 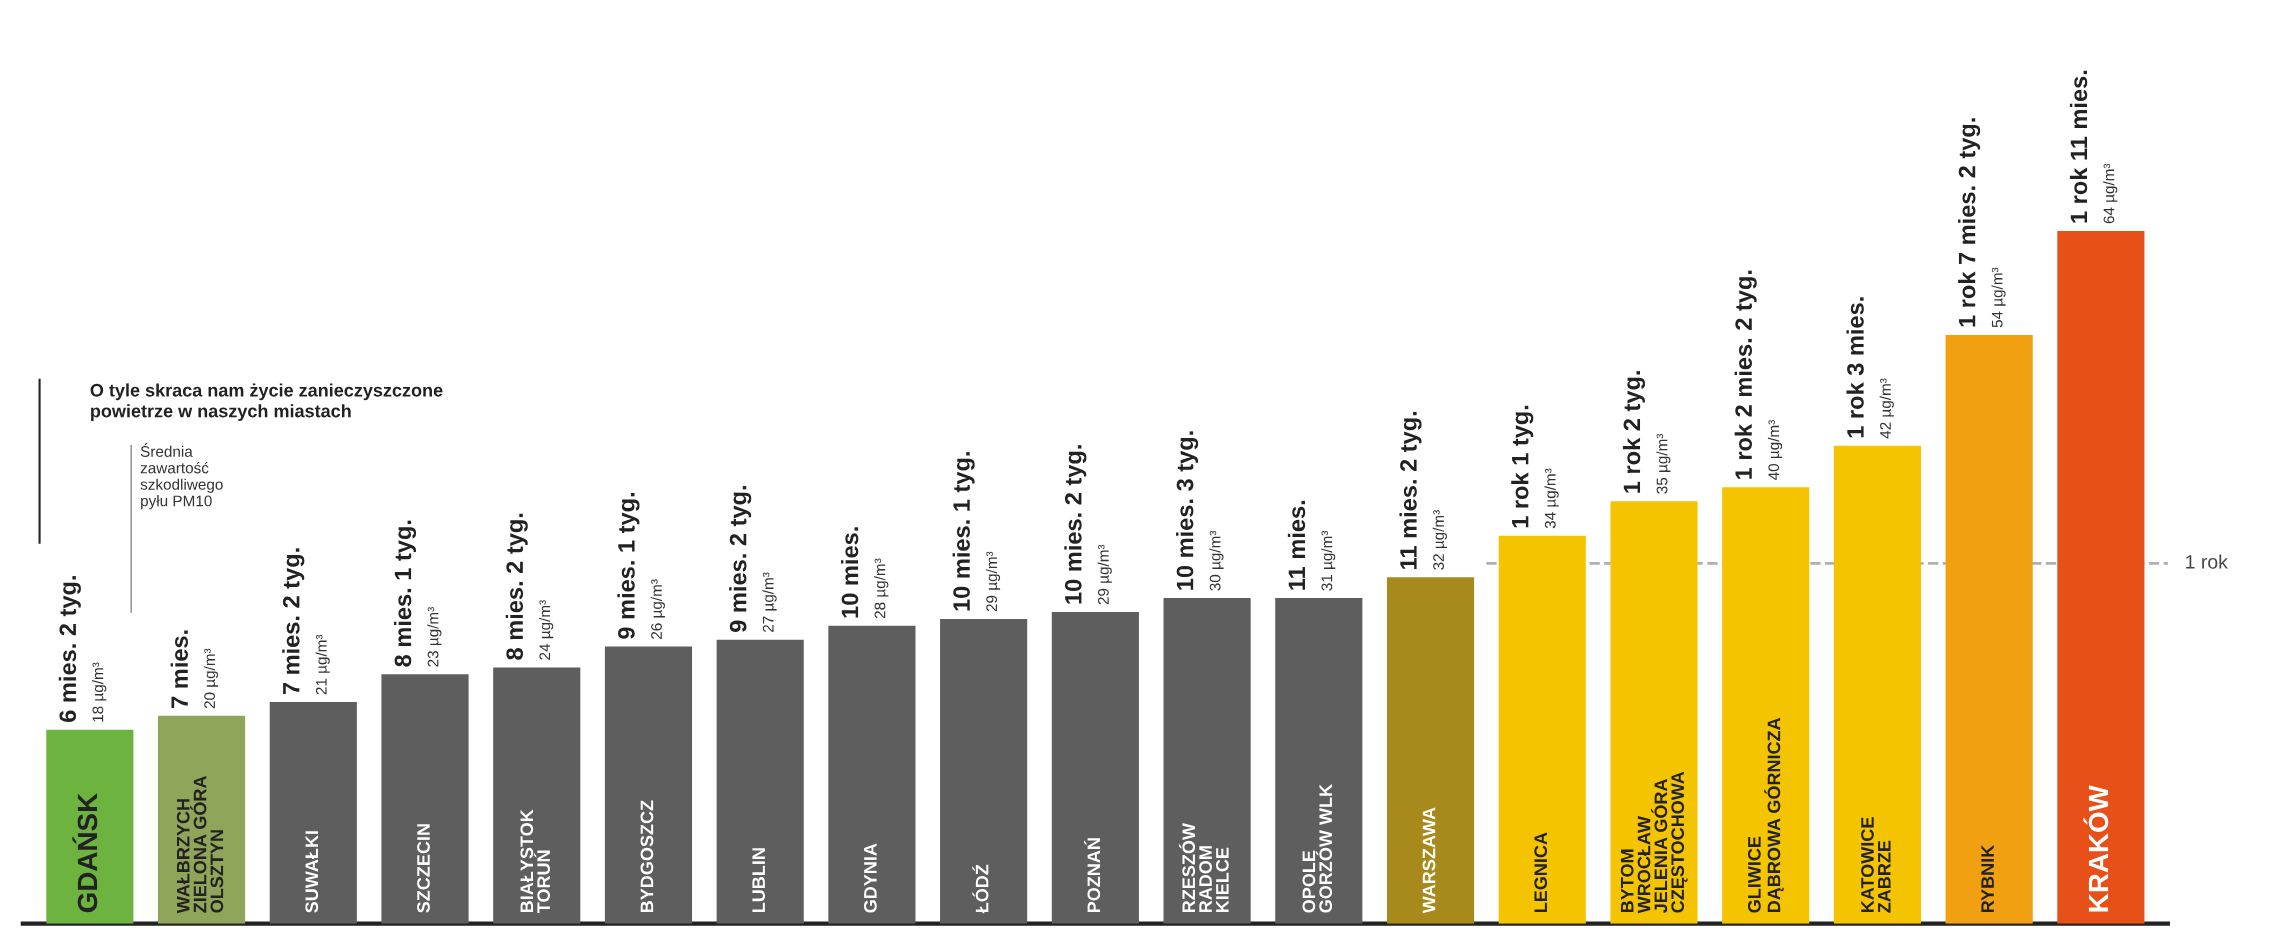 I want to click on annotation: 18 µg/m³, so click(x=99, y=692).